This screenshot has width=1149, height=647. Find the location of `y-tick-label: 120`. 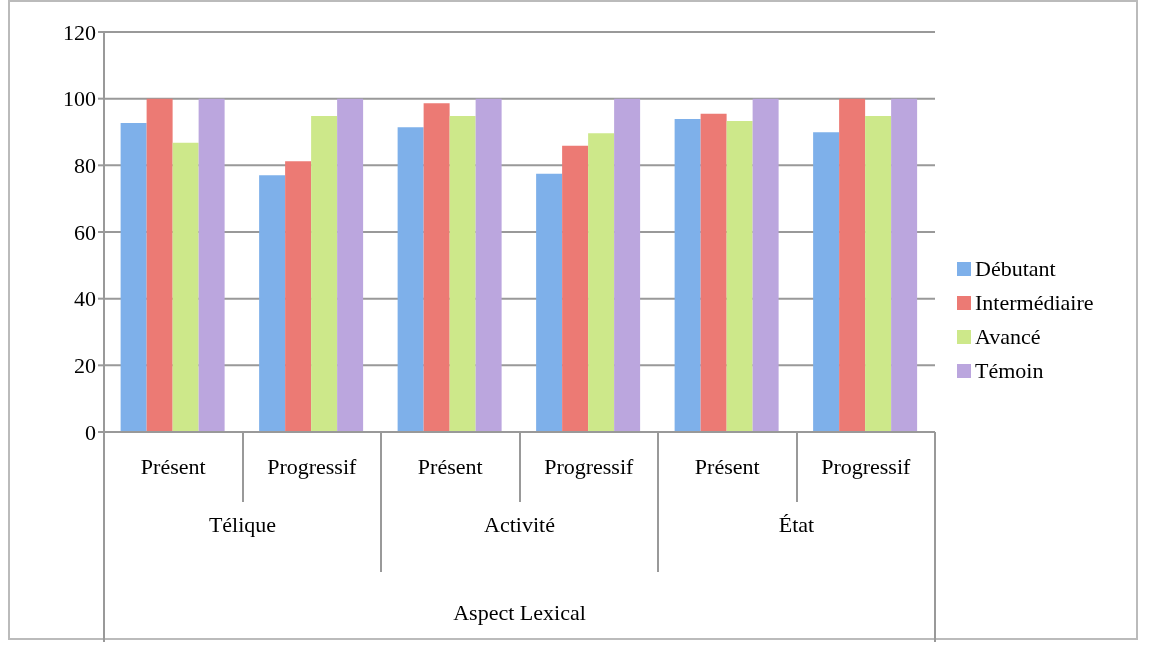

y-tick-label: 120 is located at coordinates (79, 32).